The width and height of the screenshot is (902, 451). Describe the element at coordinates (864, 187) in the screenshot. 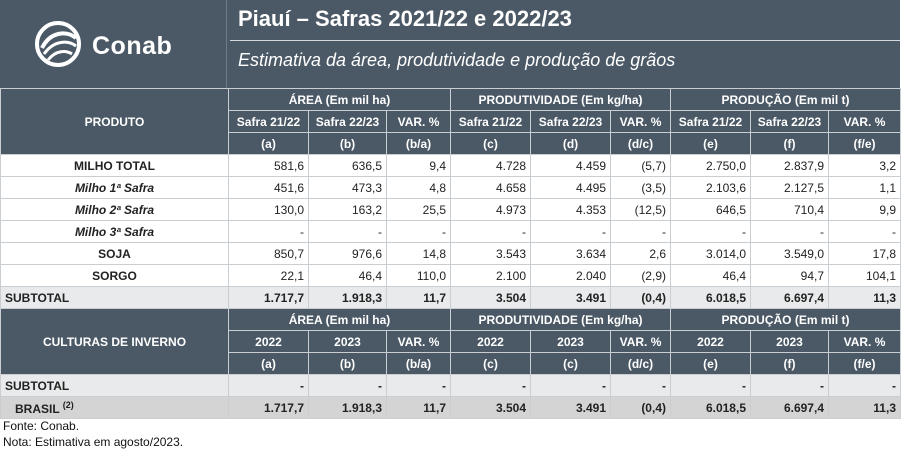

I see `value-cell: 1,1` at that location.